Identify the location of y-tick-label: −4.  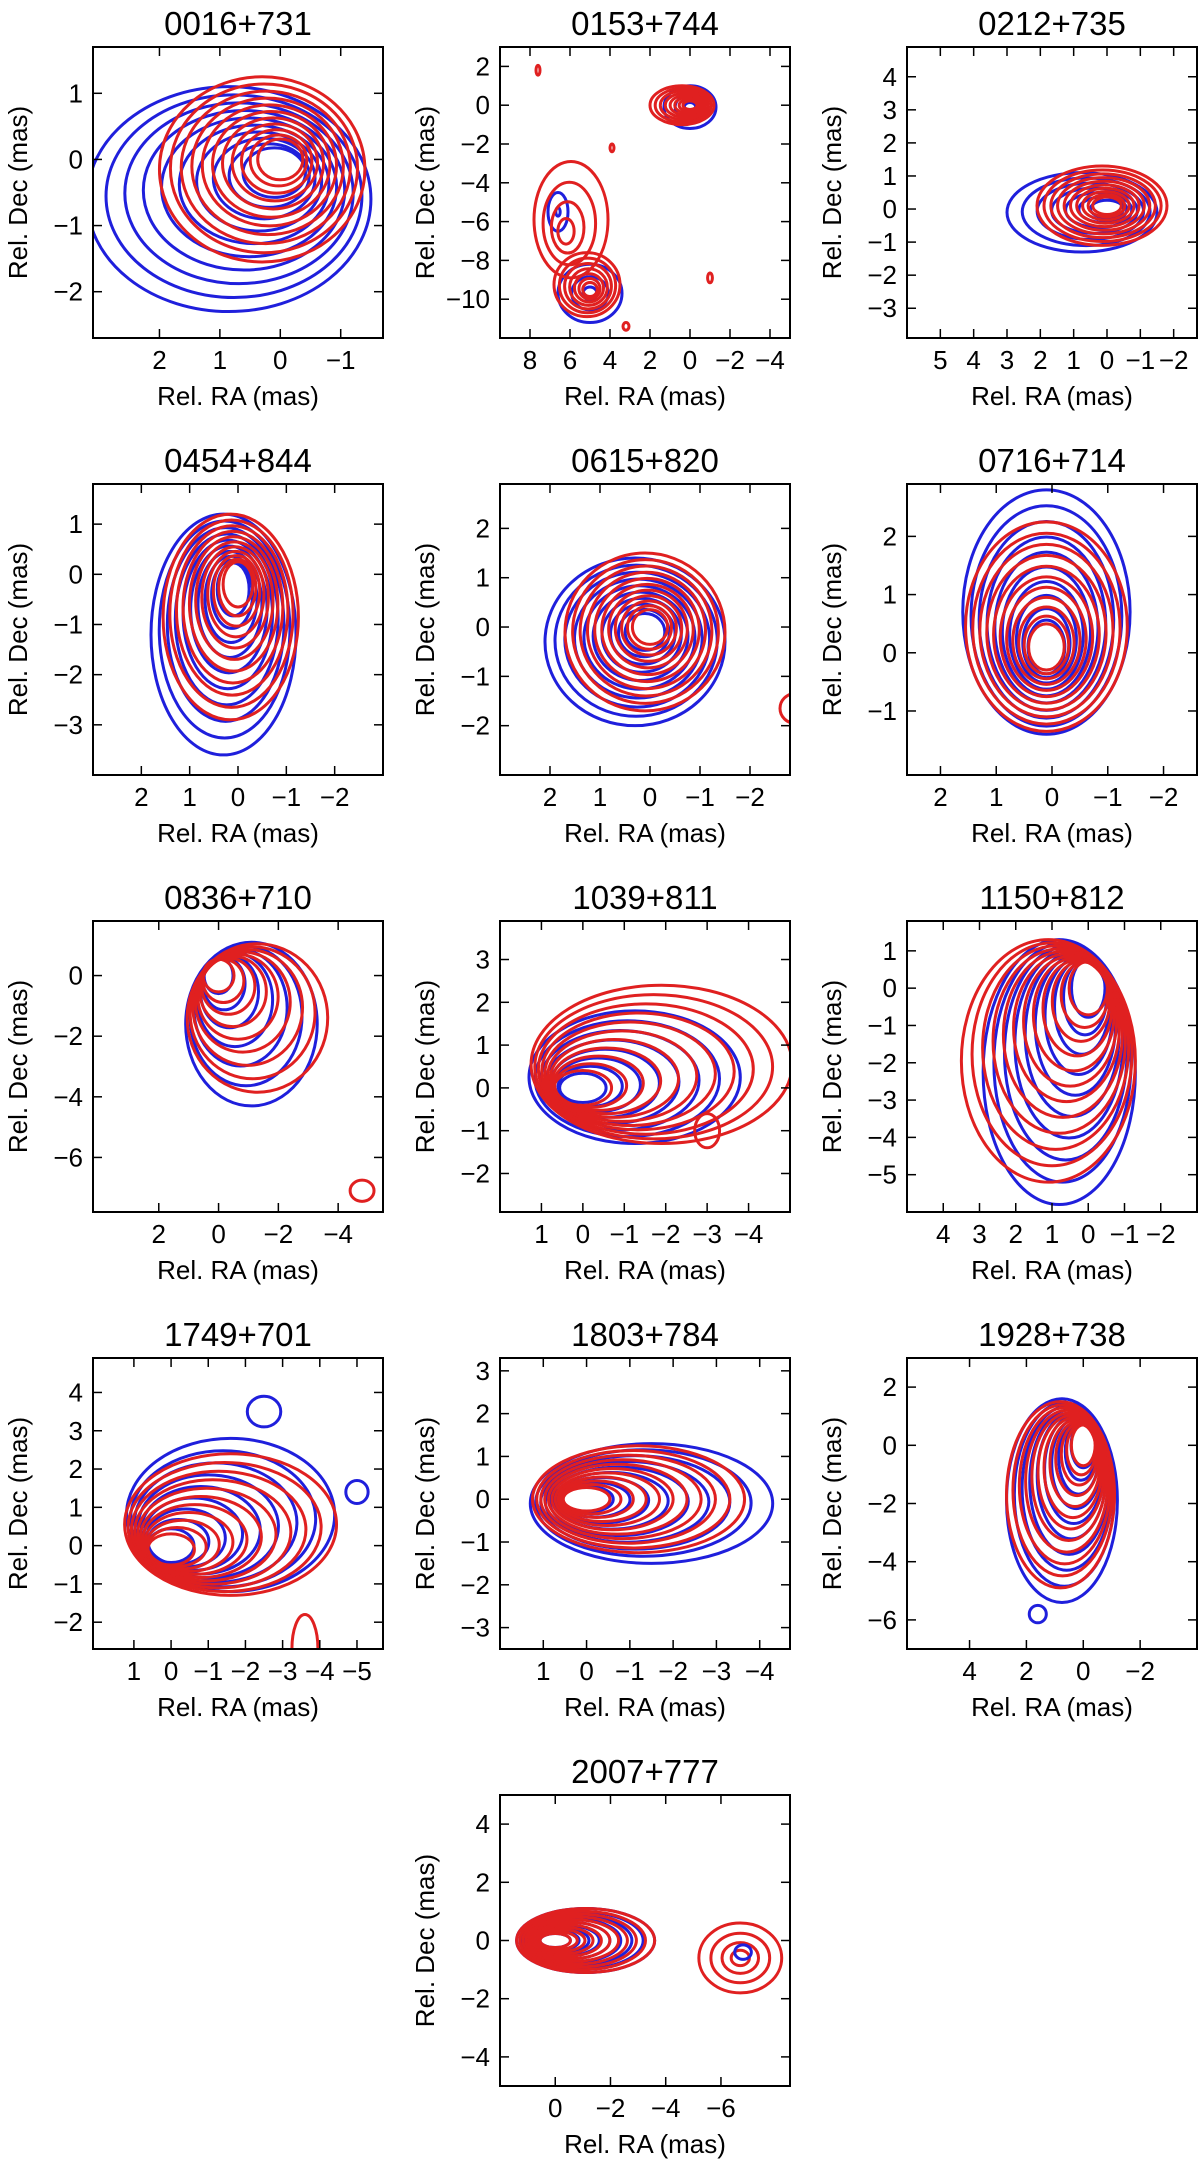
(882, 1562).